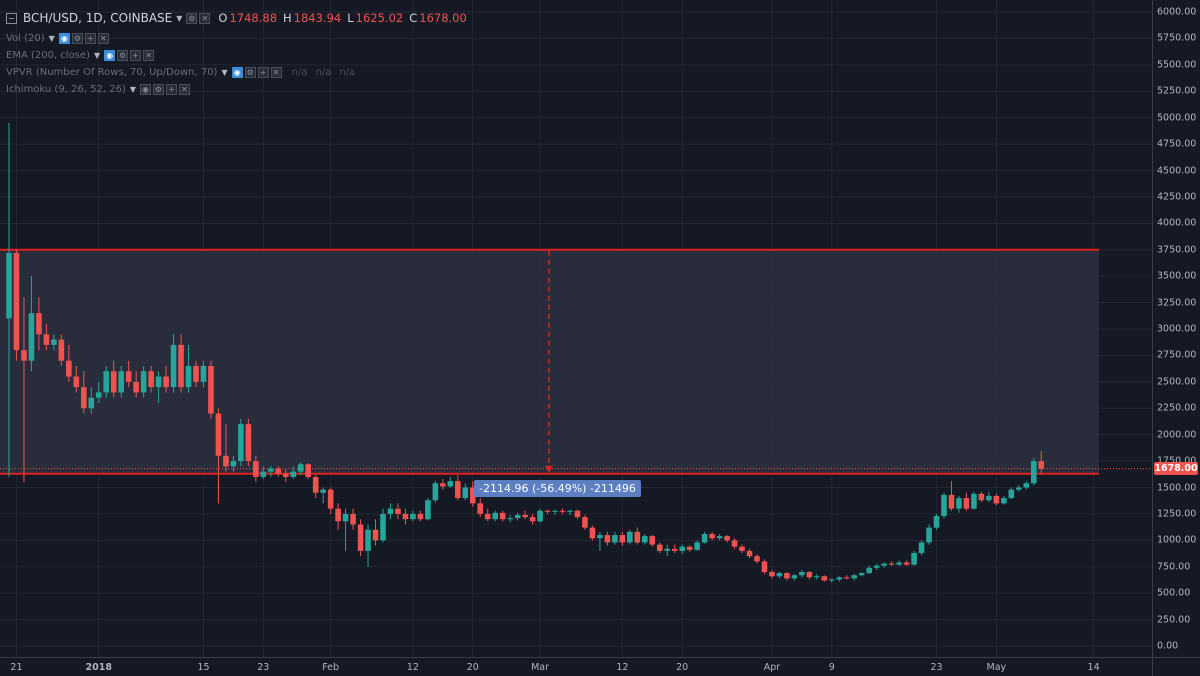 The height and width of the screenshot is (676, 1200). I want to click on time-axis: 21 2018 15 23 Feb 12 20 Mar 12 20 Apr 9 23 May 14, so click(576, 666).